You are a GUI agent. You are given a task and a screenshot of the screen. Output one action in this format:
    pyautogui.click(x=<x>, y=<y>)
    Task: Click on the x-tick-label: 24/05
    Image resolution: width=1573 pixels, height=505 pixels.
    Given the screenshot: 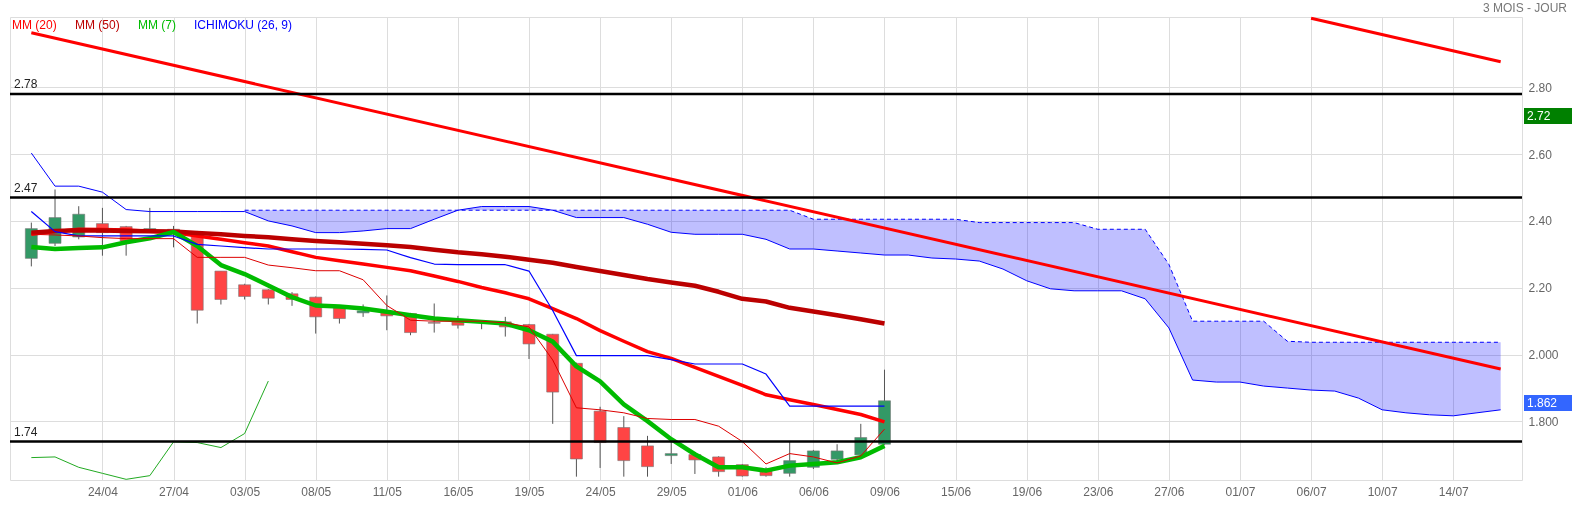 What is the action you would take?
    pyautogui.click(x=600, y=491)
    